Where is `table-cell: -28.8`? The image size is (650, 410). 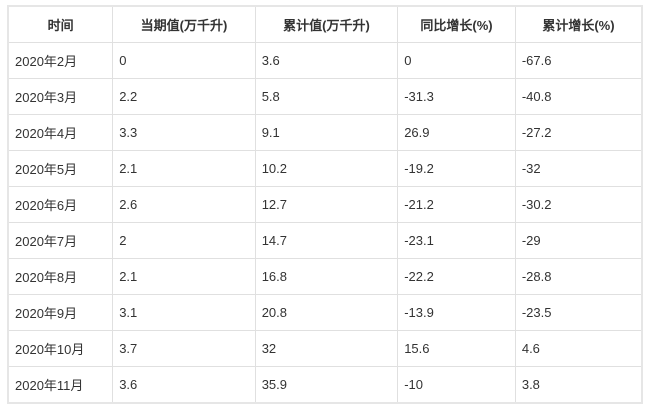
table-cell: -28.8 is located at coordinates (578, 276).